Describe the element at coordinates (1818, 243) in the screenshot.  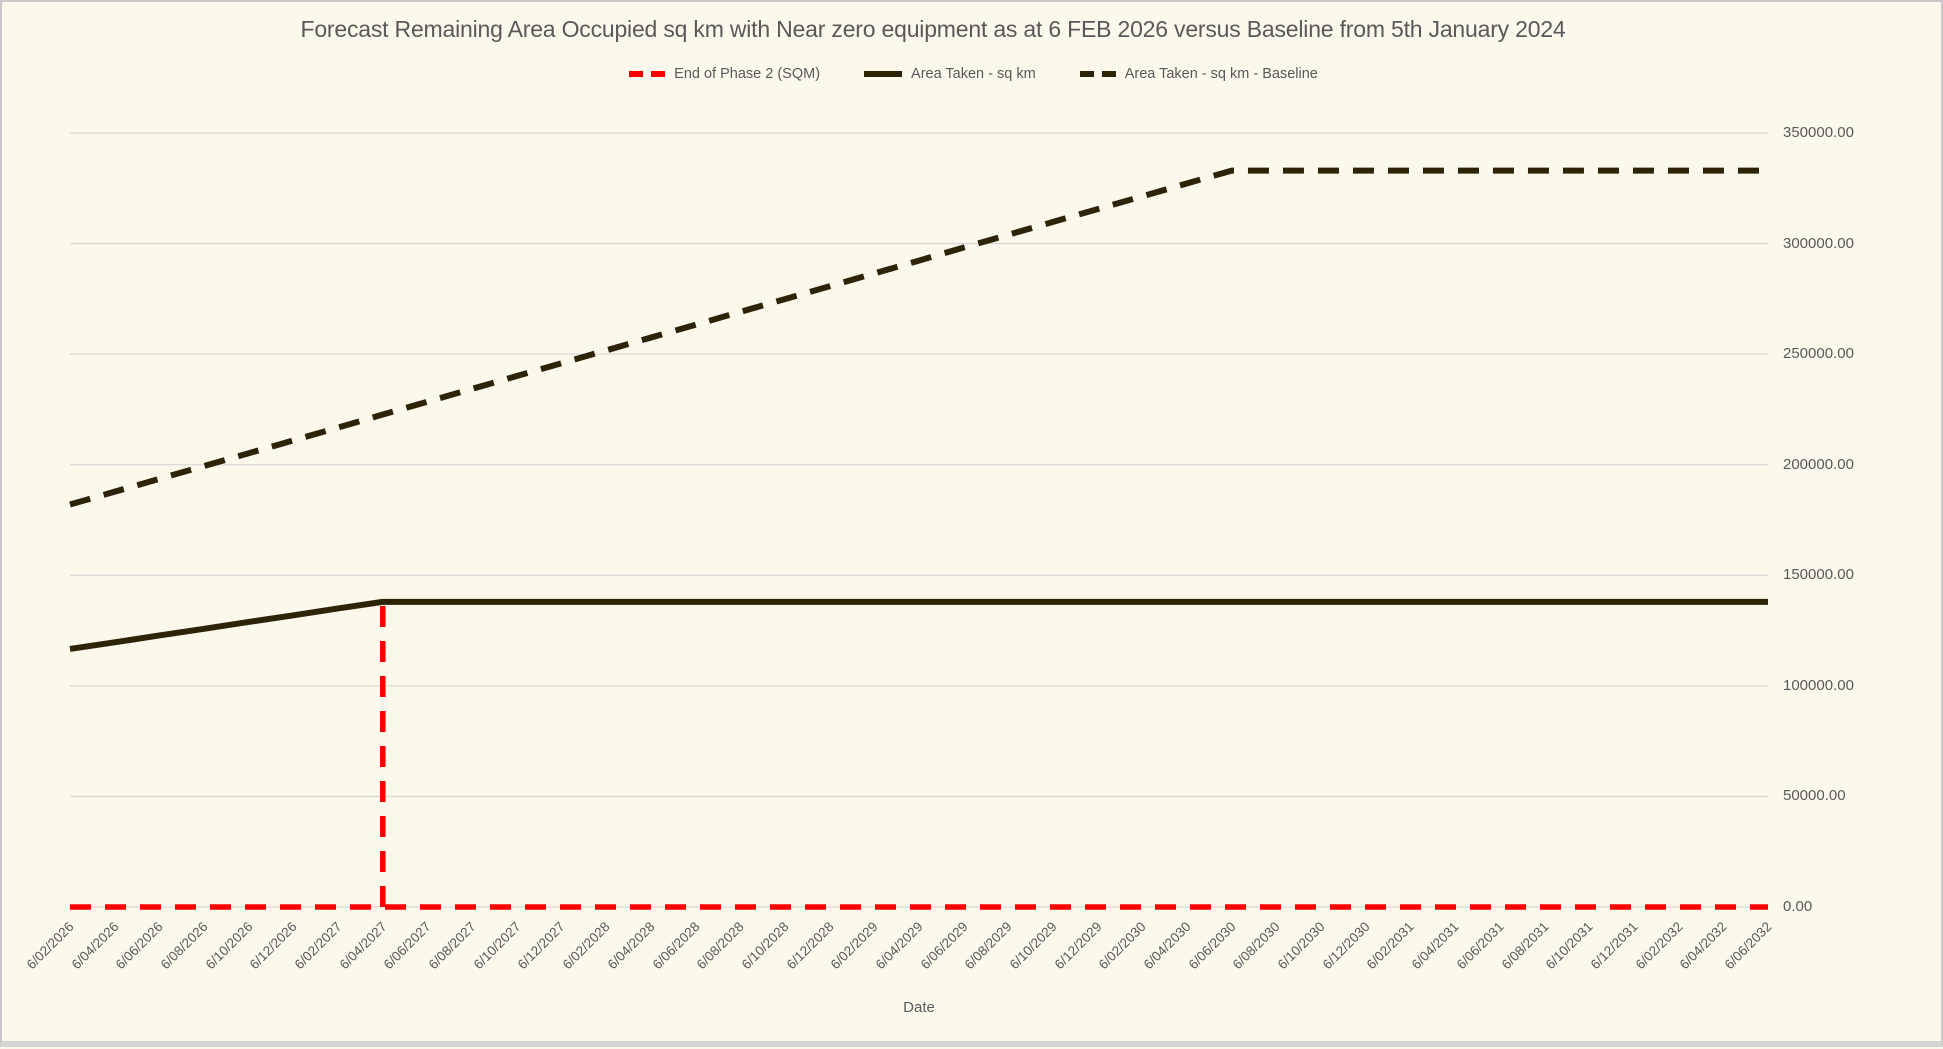
I see `y-tick-label: 300000.00` at that location.